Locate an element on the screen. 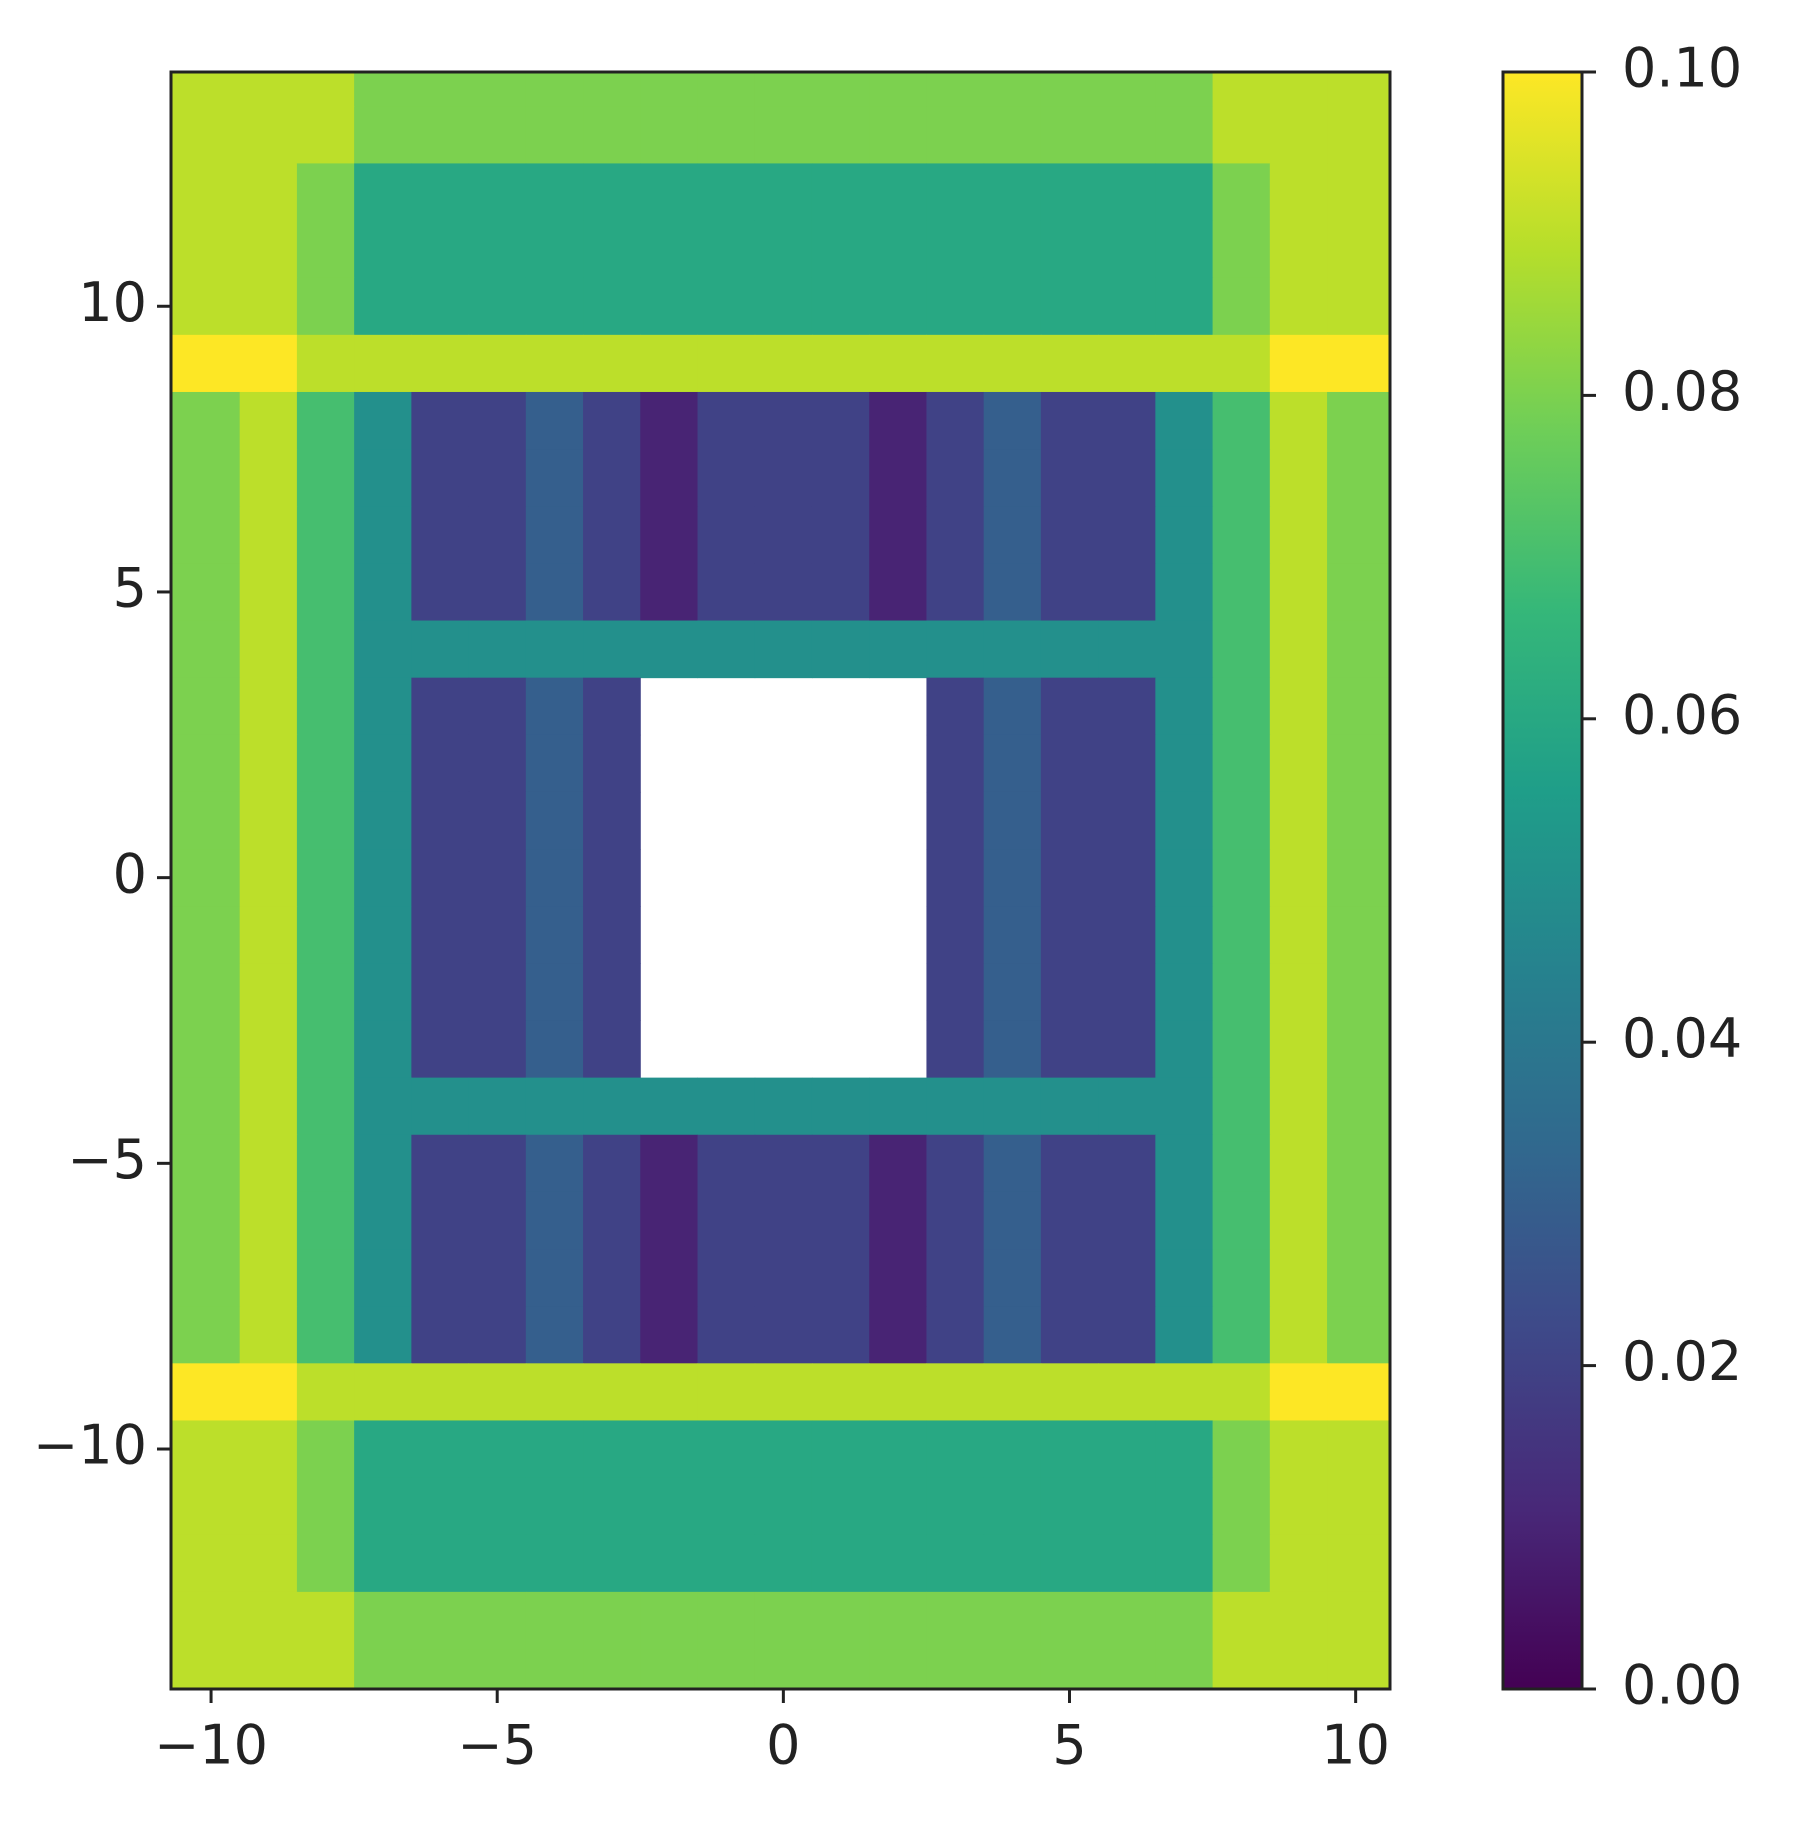  x-tick-label: 5 is located at coordinates (1069, 1745).